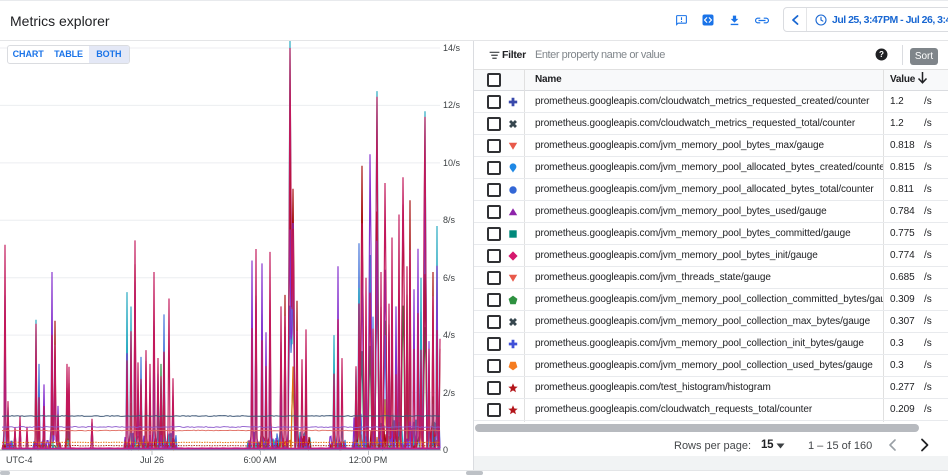 This screenshot has width=948, height=475. Describe the element at coordinates (449, 220) in the screenshot. I see `svg-text: 8/s` at that location.